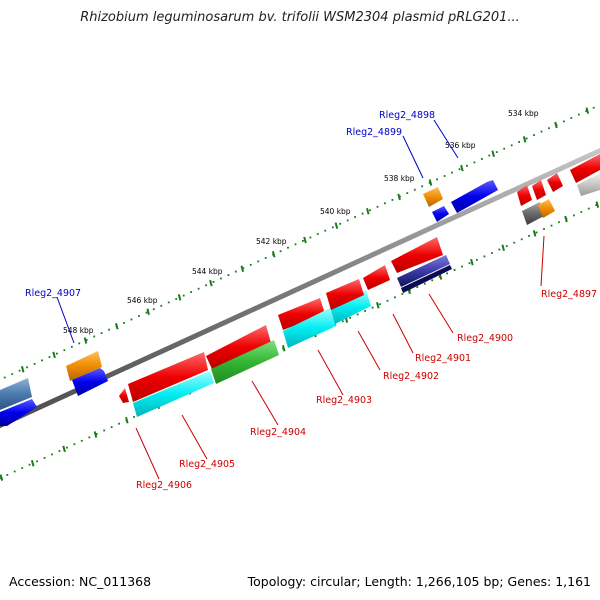 The height and width of the screenshot is (600, 600). Describe the element at coordinates (524, 195) in the screenshot. I see `gene-red-top-a` at that location.